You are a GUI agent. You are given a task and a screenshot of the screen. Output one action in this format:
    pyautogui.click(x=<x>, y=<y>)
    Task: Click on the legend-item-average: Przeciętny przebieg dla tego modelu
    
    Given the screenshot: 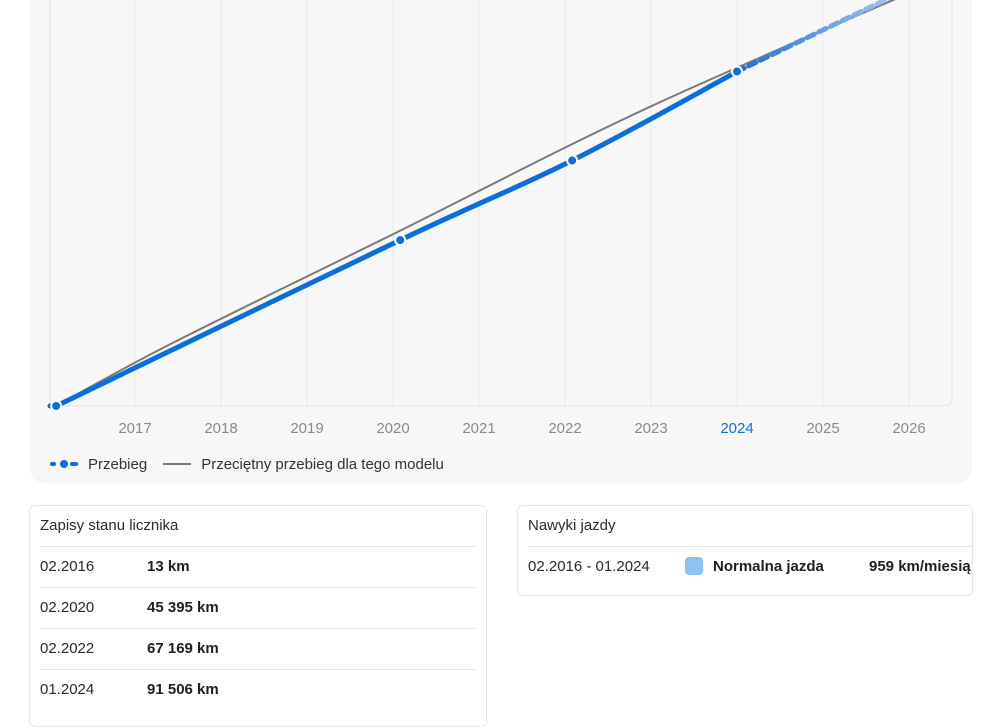 What is the action you would take?
    pyautogui.click(x=303, y=464)
    